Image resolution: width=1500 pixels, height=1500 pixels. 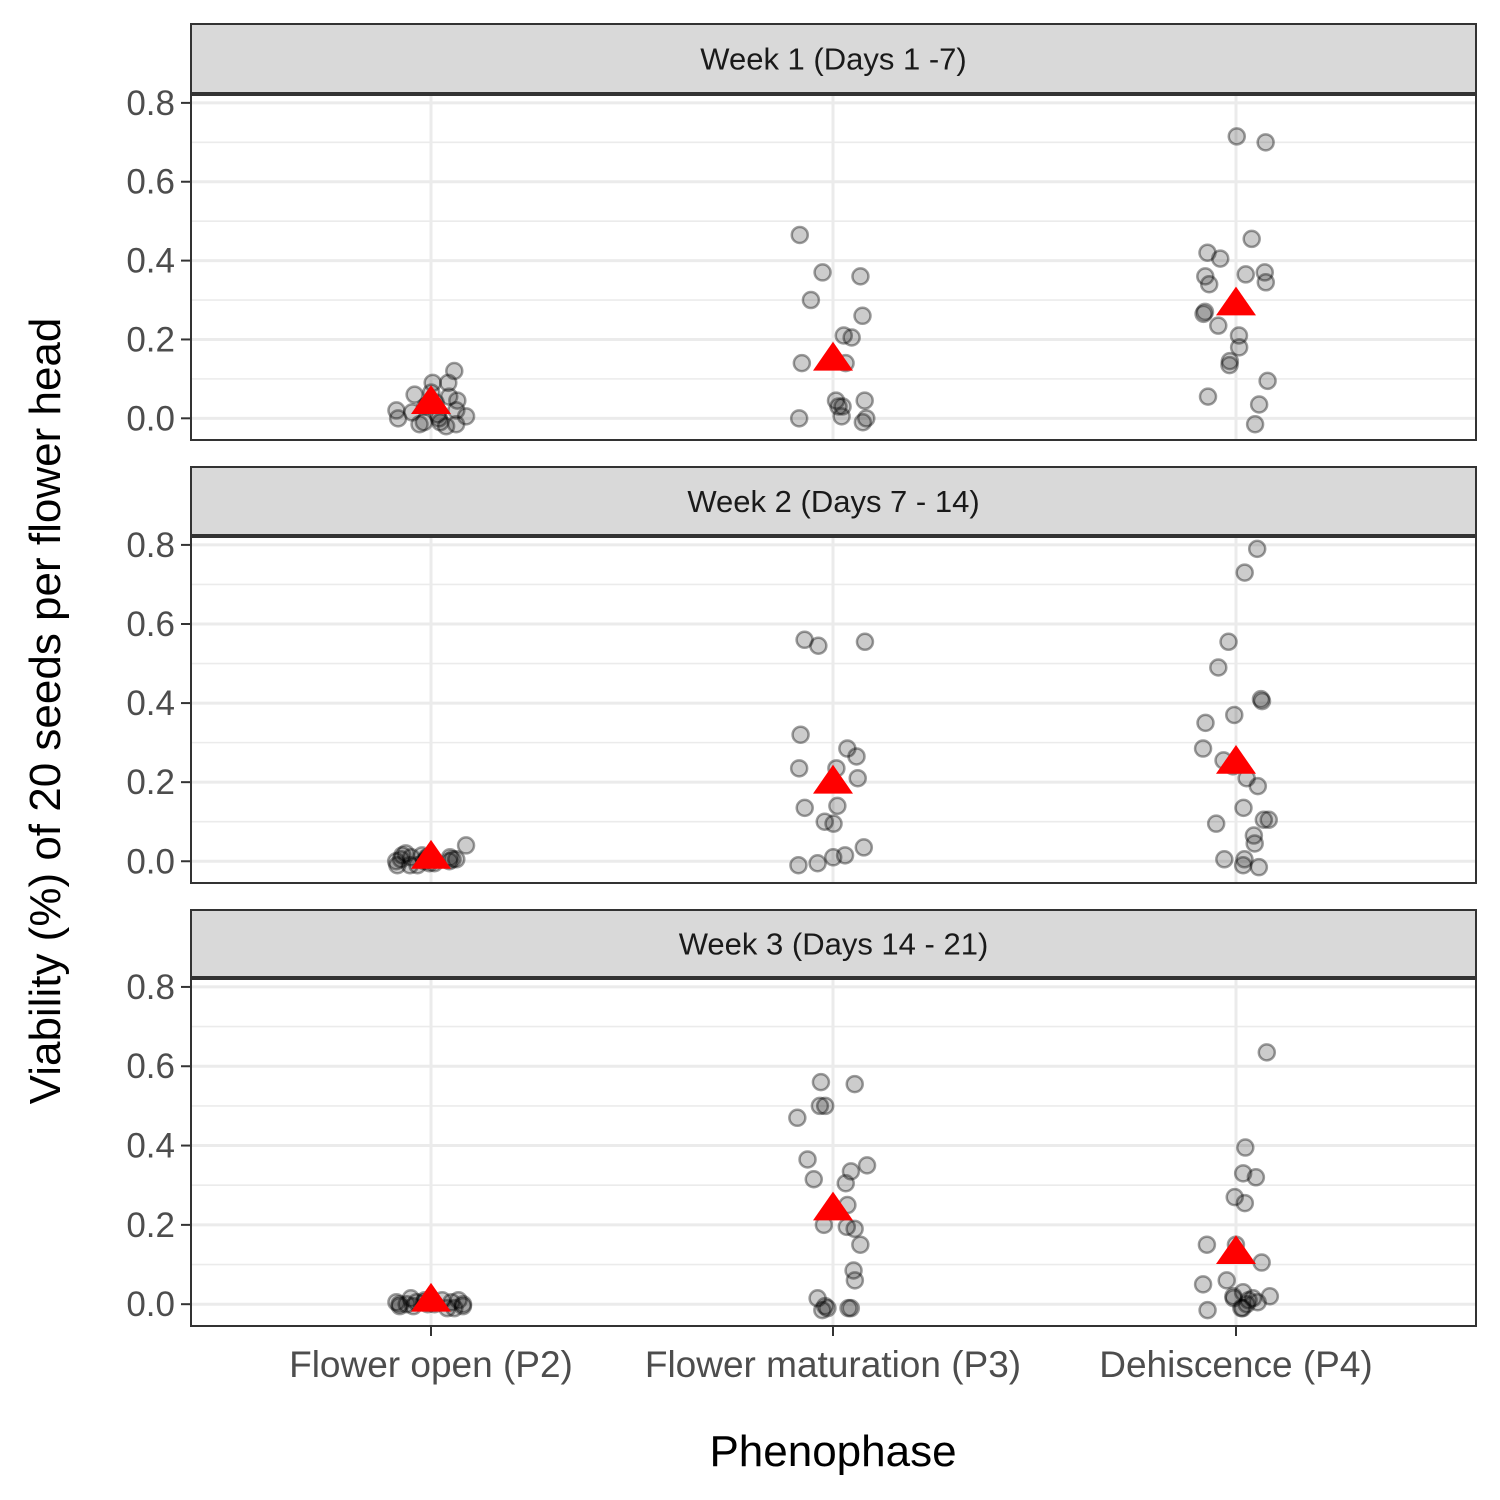 What do you see at coordinates (833, 59) in the screenshot?
I see `facet-strip-title: Week 1 (Days 1 -7)` at bounding box center [833, 59].